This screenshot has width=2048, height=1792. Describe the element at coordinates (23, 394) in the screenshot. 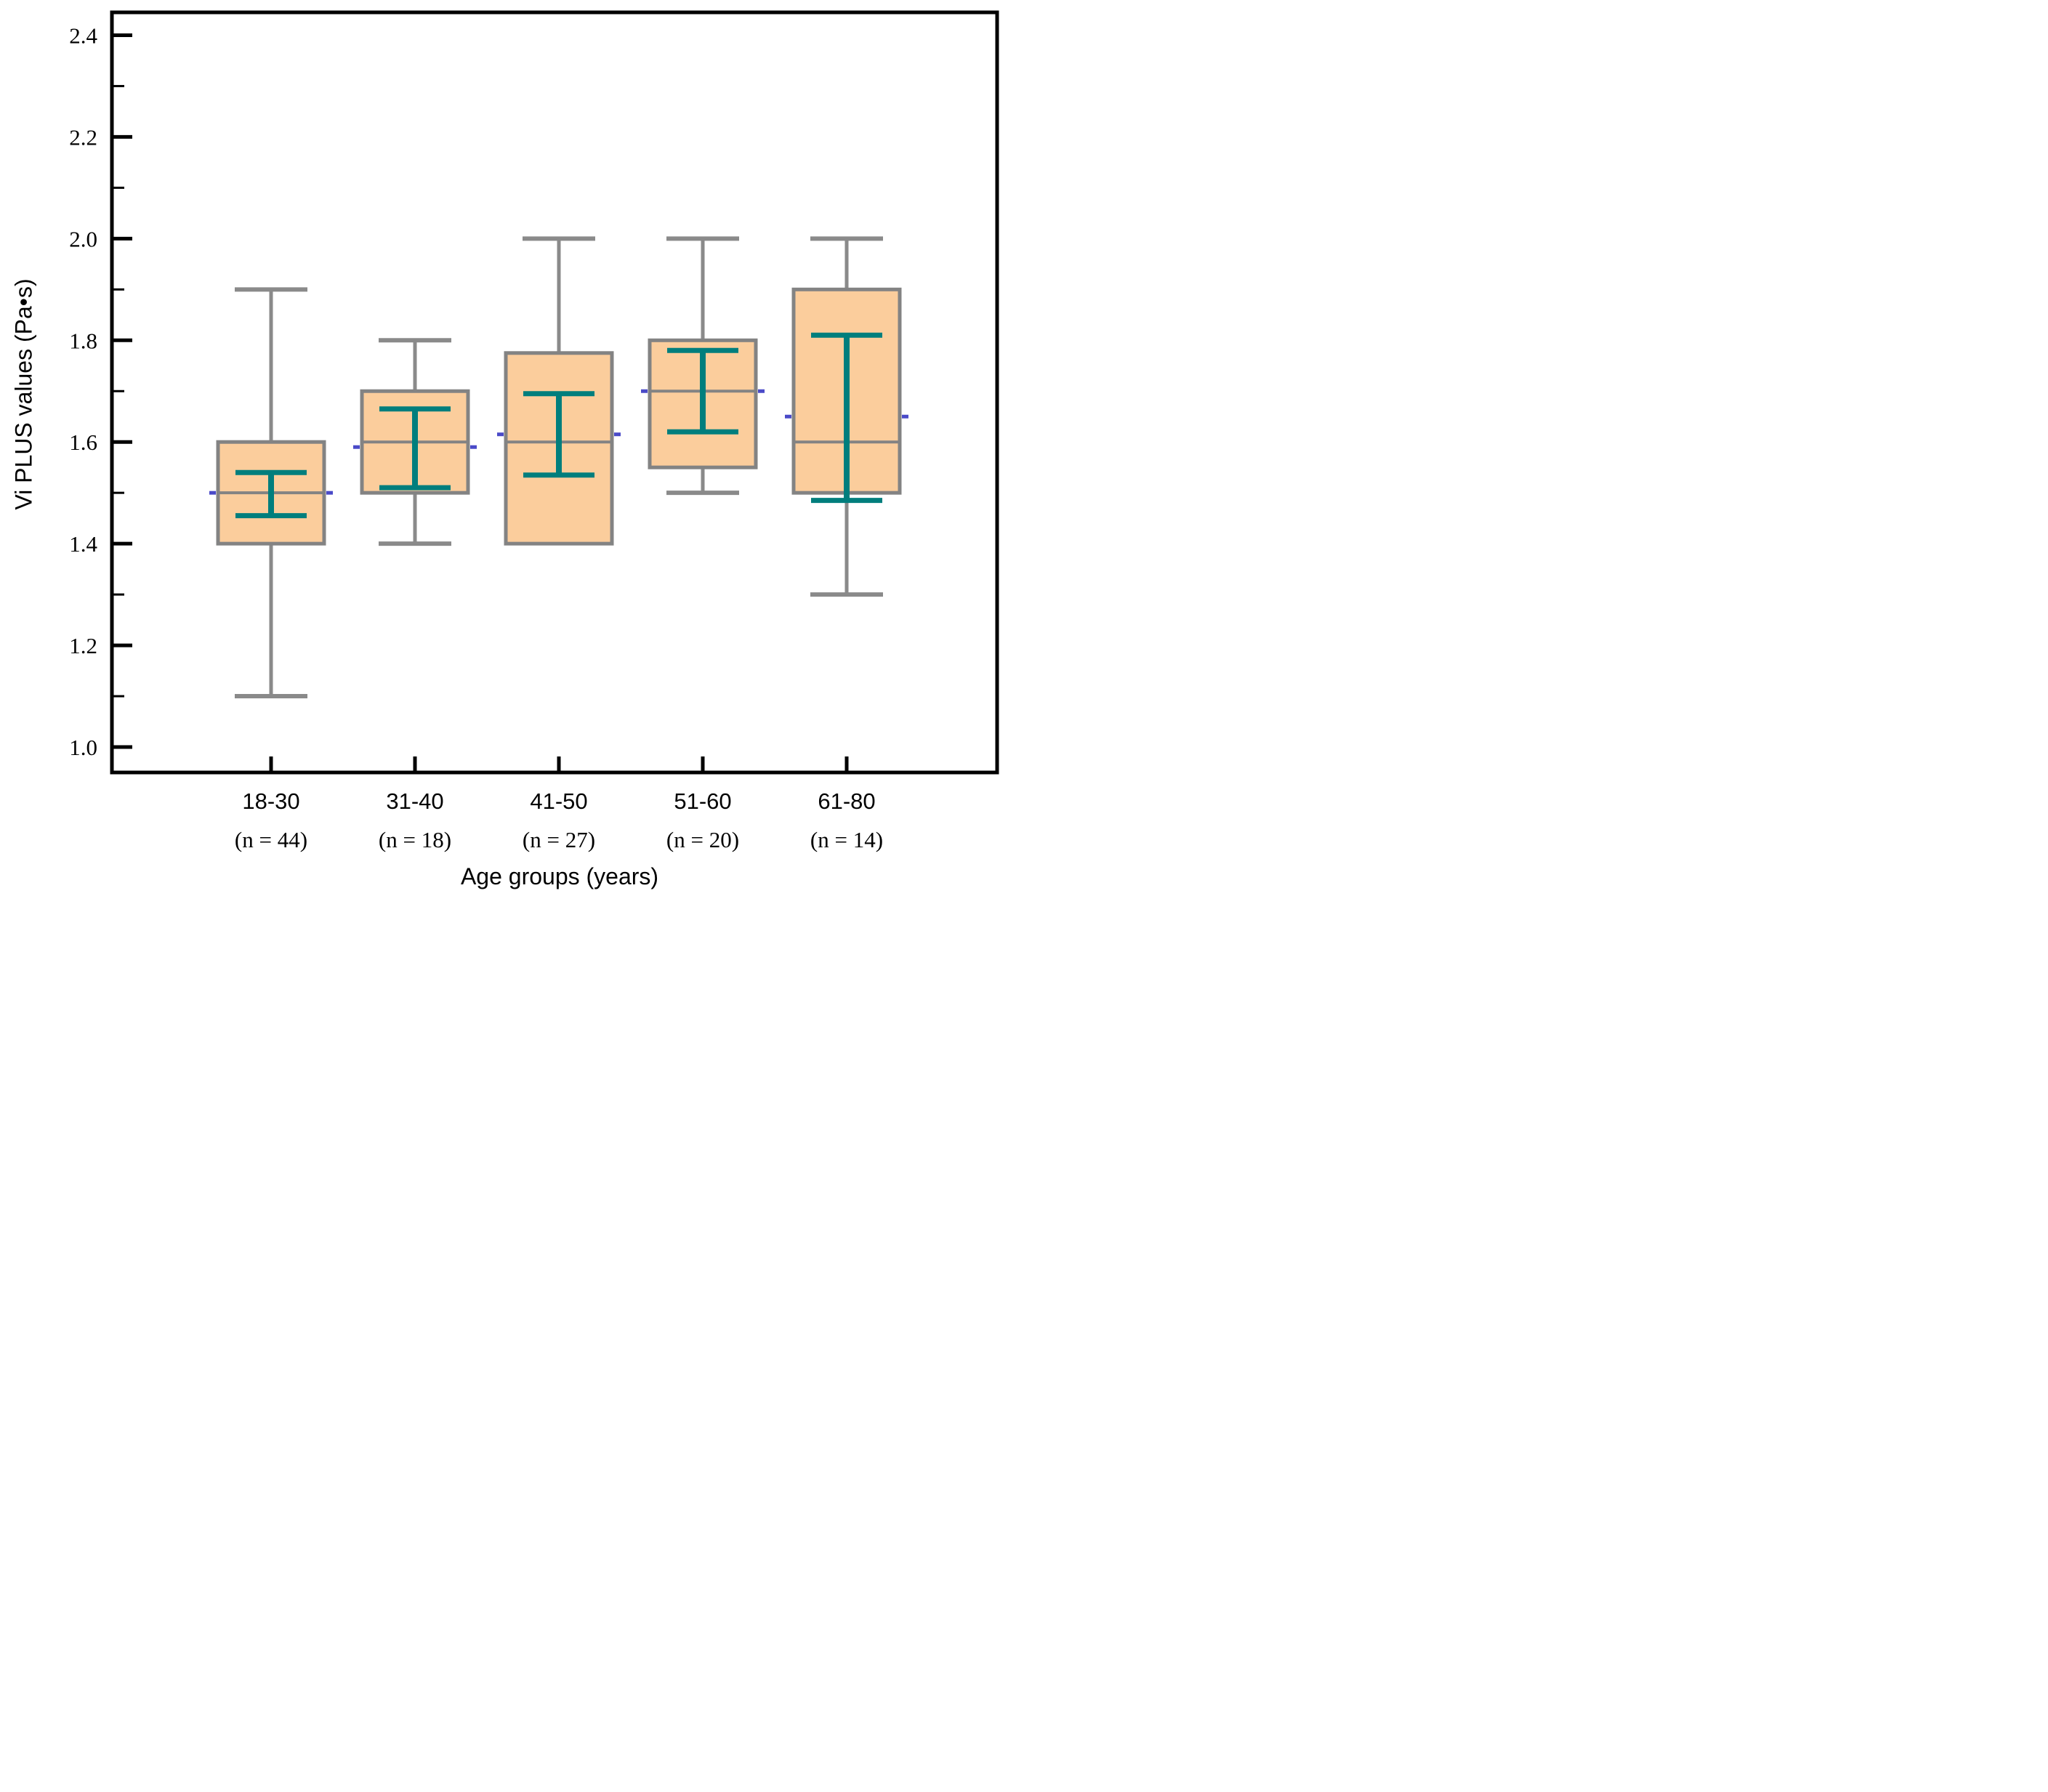

I see `y-axis-title: Vi PLUS values (Pa•s)` at that location.